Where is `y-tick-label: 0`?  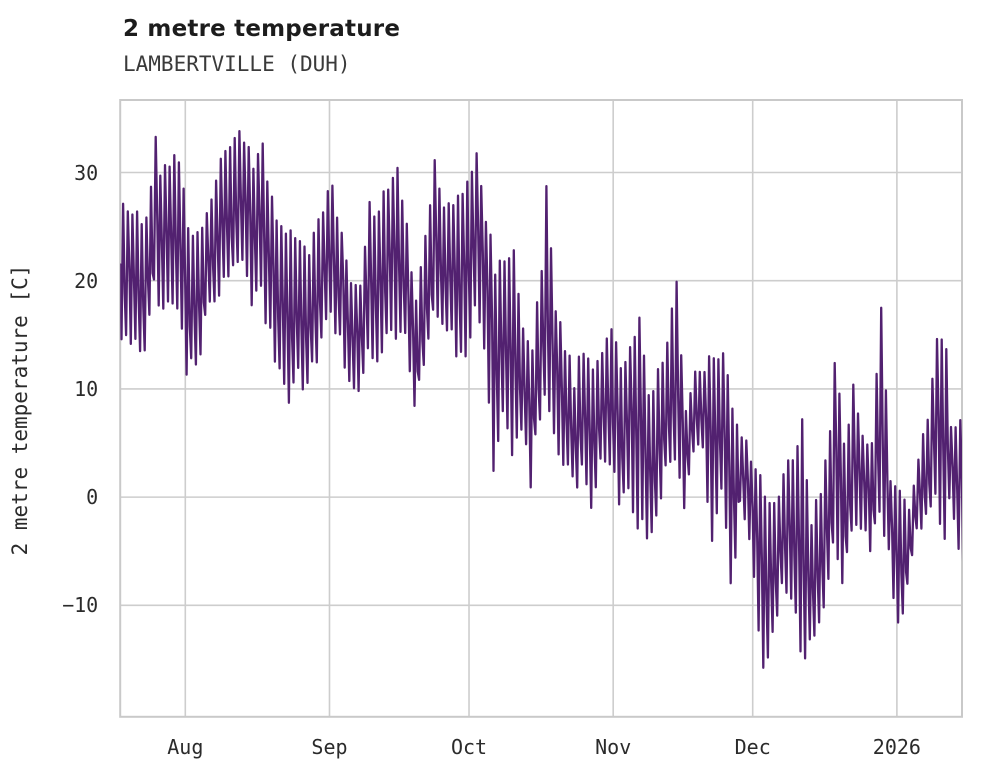 y-tick-label: 0 is located at coordinates (92, 497).